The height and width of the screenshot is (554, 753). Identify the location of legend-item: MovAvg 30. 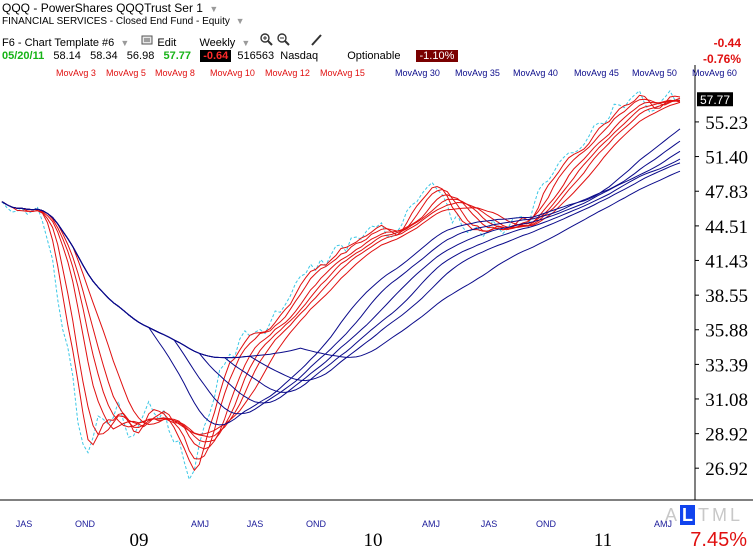
(417, 73).